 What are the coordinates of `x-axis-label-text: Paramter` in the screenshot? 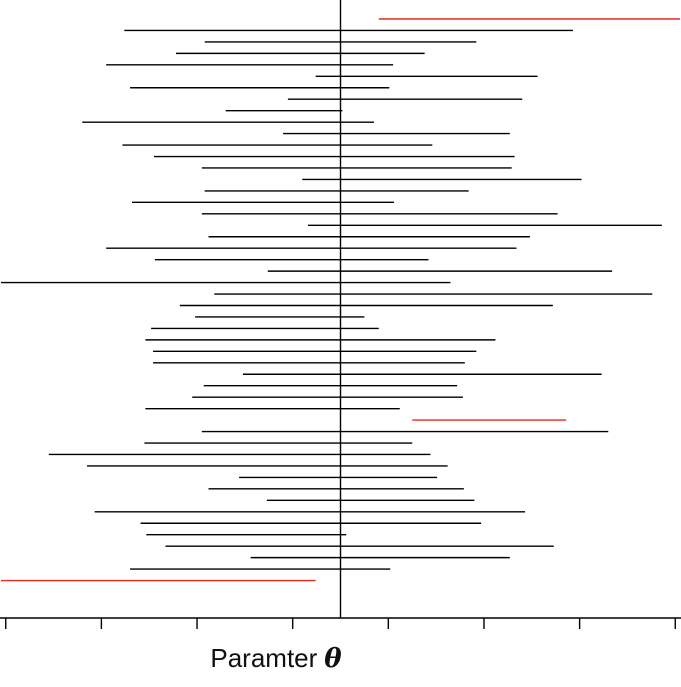 It's located at (263, 658).